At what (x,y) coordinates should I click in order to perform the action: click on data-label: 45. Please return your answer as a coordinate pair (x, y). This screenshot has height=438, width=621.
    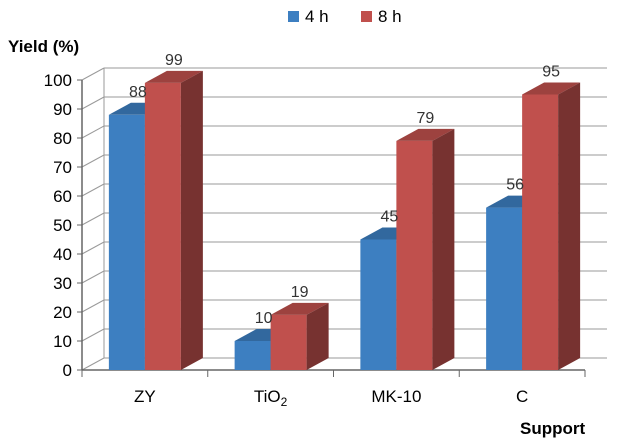
    Looking at the image, I should click on (389, 217).